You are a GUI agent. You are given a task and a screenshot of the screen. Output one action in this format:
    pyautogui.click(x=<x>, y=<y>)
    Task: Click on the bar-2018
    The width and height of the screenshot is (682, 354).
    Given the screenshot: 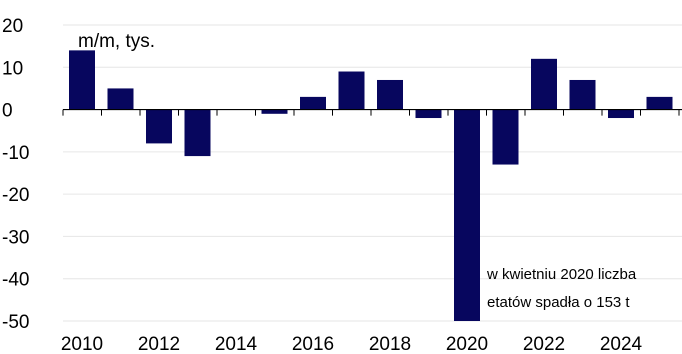 What is the action you would take?
    pyautogui.click(x=390, y=94)
    